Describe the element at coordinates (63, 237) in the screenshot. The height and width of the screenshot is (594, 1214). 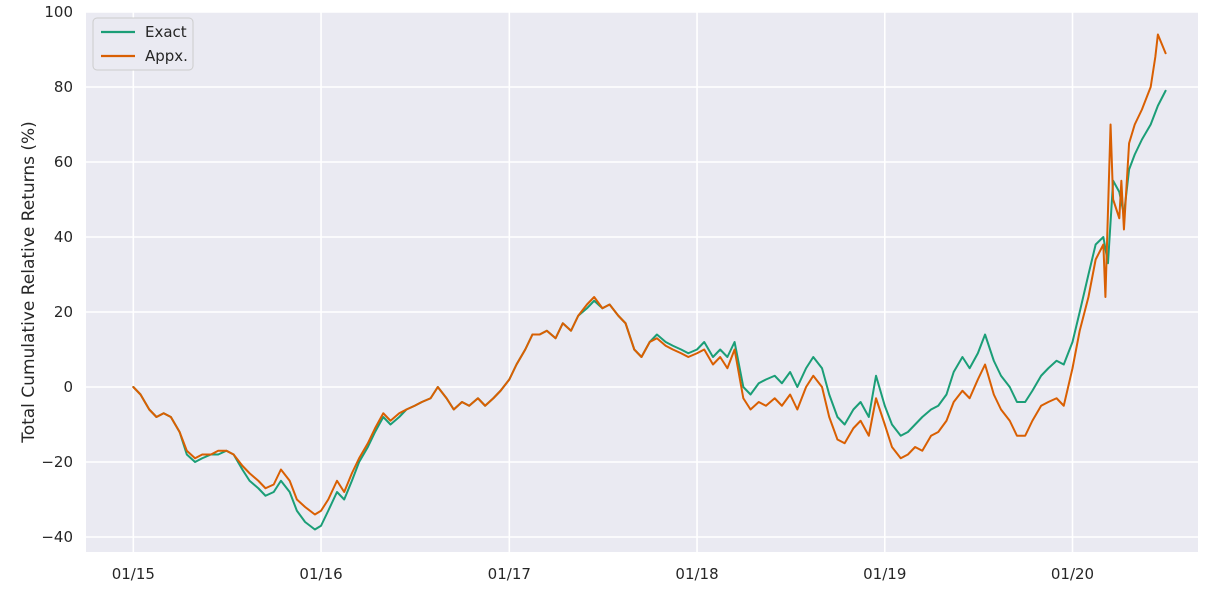
I see `y-tick-label: 40` at that location.